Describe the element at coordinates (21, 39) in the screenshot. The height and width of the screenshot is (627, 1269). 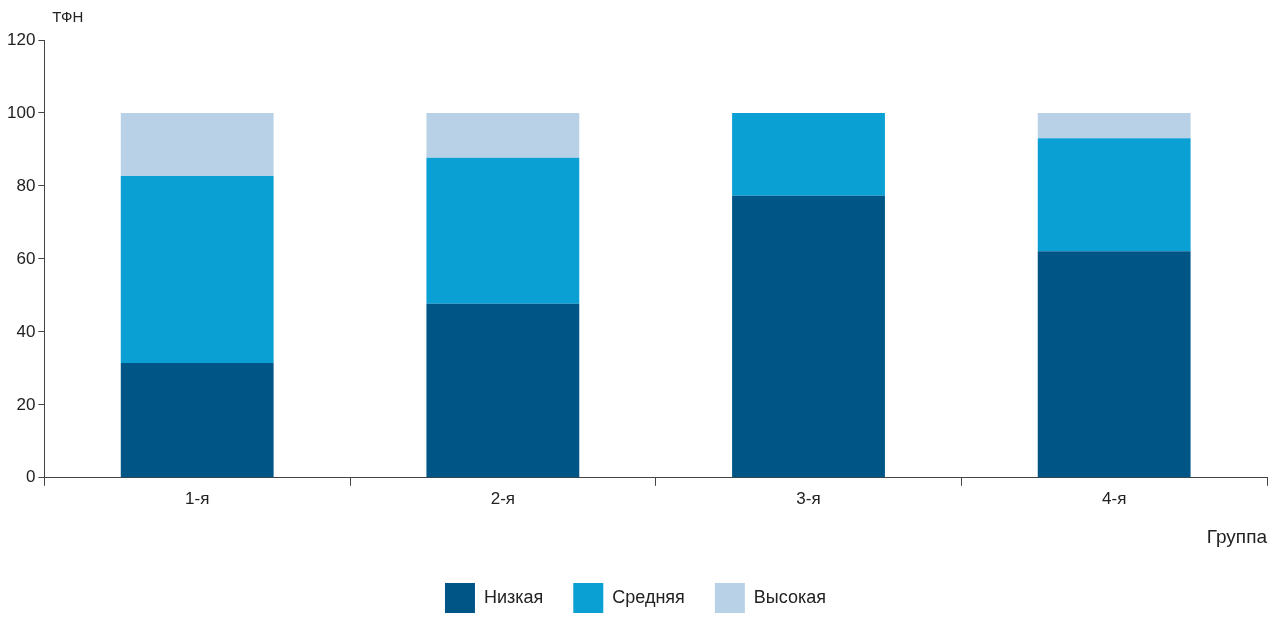
I see `y-tick-label: 120` at that location.